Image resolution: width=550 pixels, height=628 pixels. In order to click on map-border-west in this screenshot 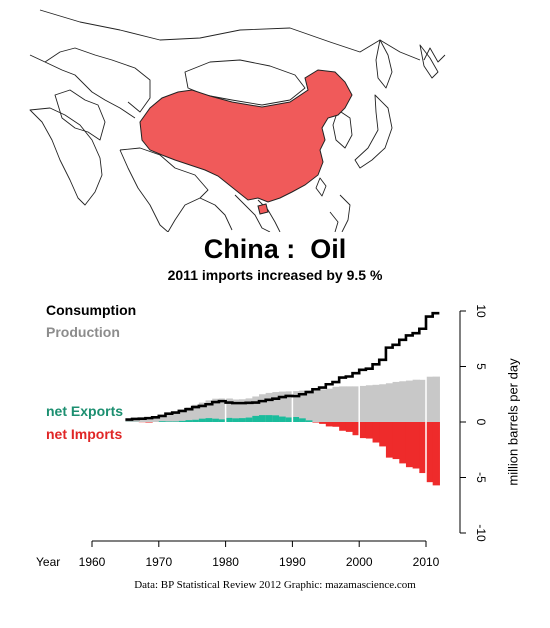, I will do `click(82, 86)`.